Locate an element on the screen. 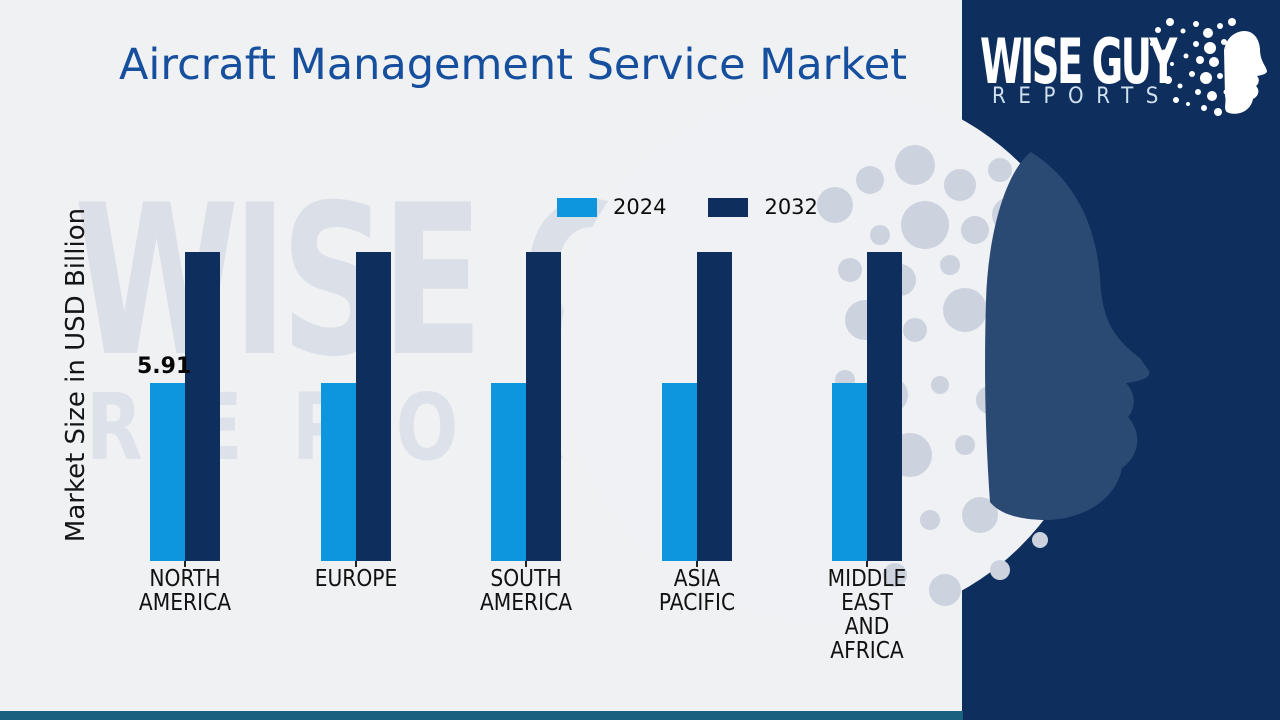 The width and height of the screenshot is (1280, 720). bar-2032-south-america is located at coordinates (543, 406).